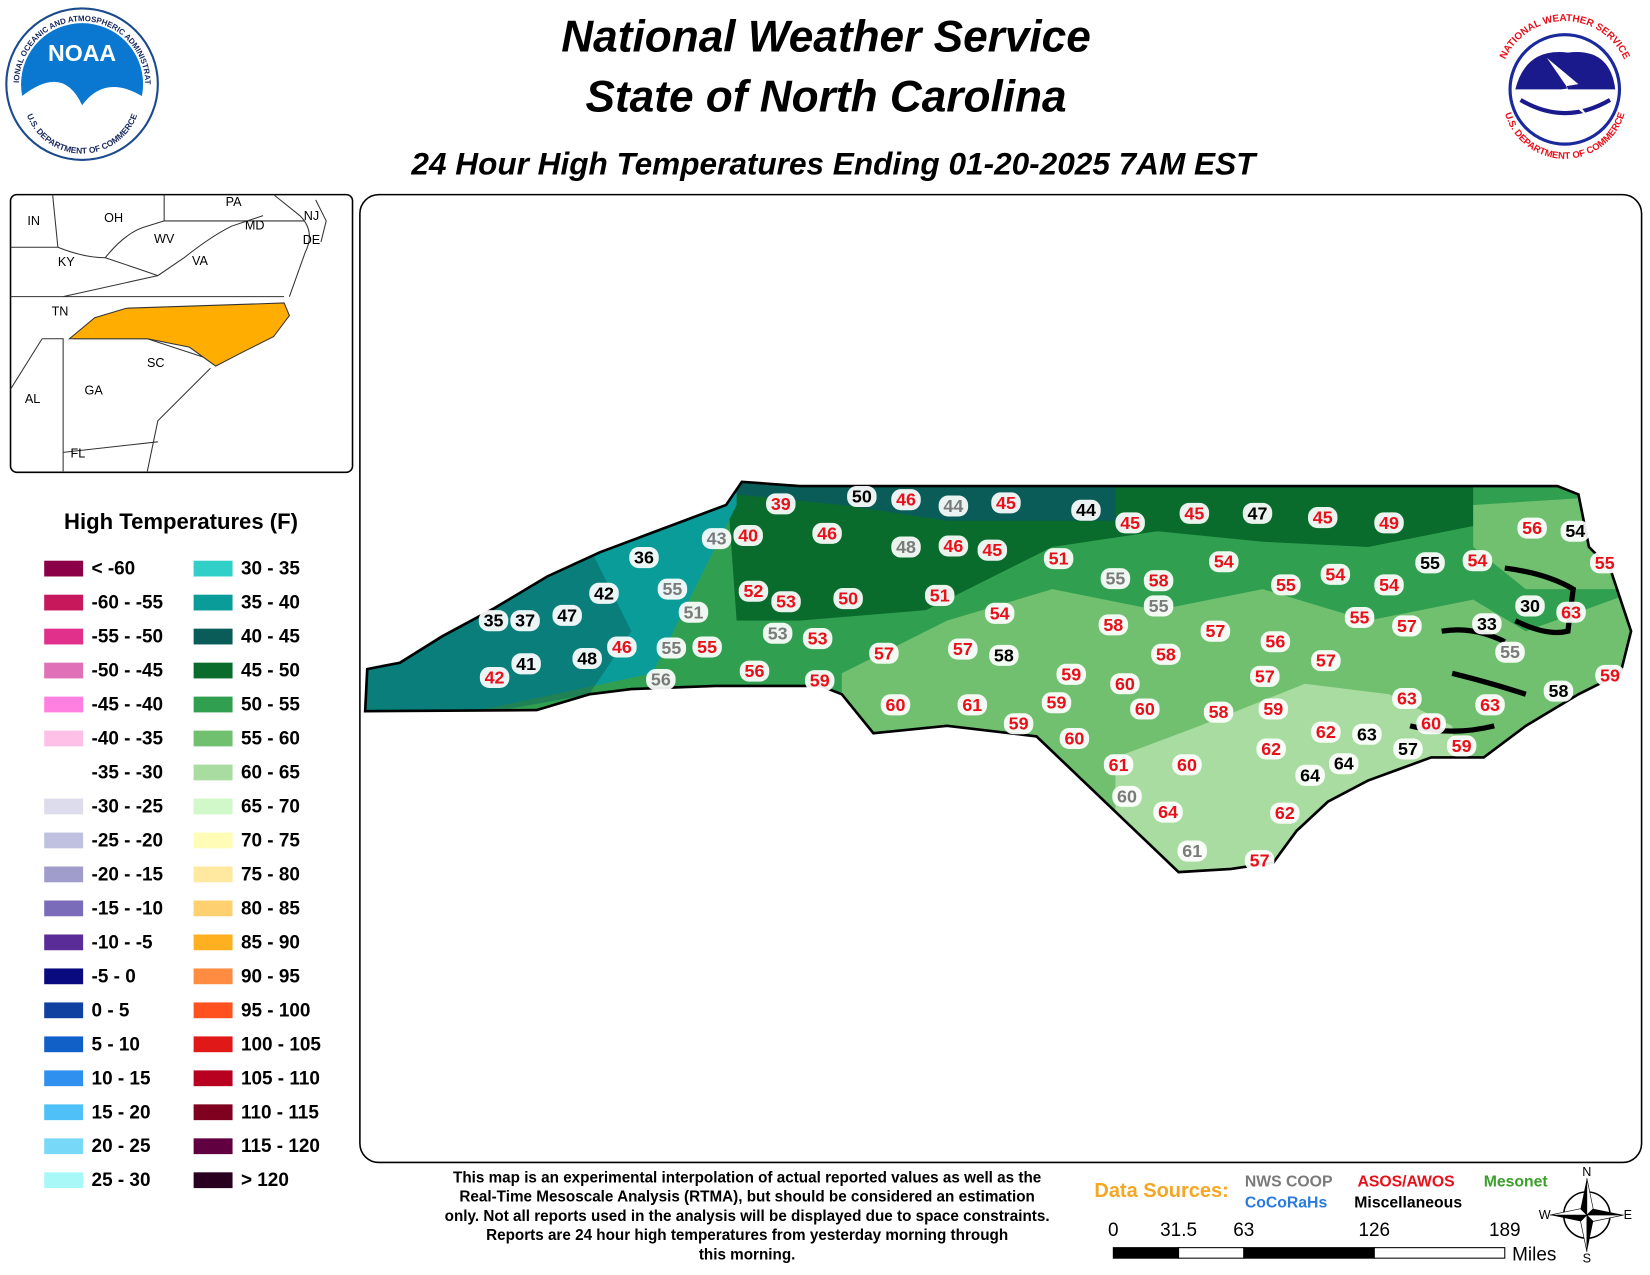 This screenshot has width=1650, height=1275. Describe the element at coordinates (1192, 851) in the screenshot. I see `station: 61` at that location.